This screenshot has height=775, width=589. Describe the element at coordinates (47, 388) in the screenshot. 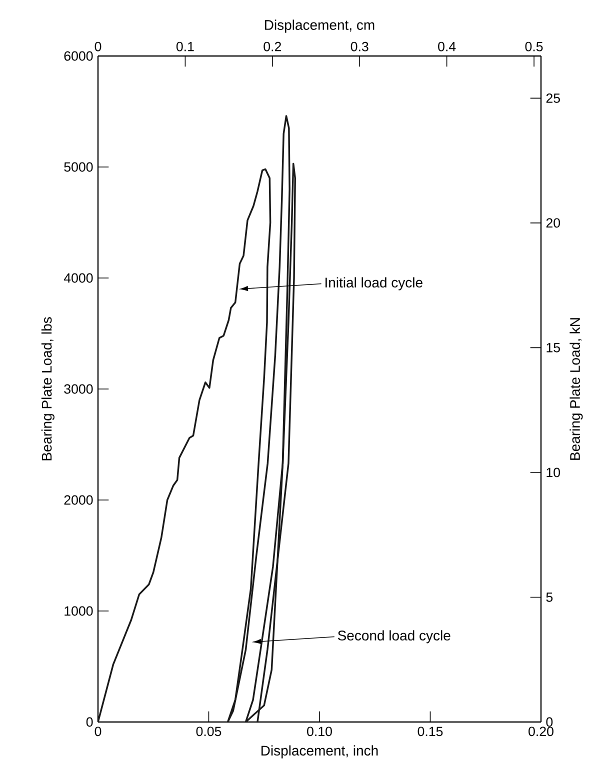

I see `y-axis-title: Bearing Plate Load, lbs` at that location.